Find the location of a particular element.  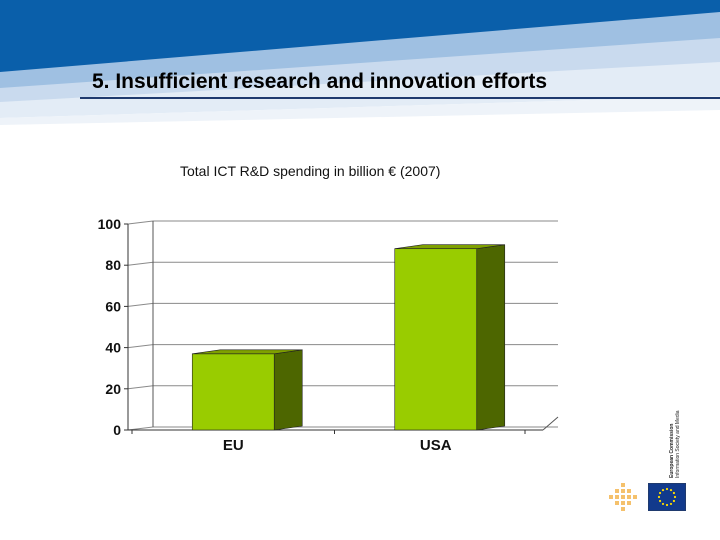

y-tick-label: 60 is located at coordinates (113, 306).